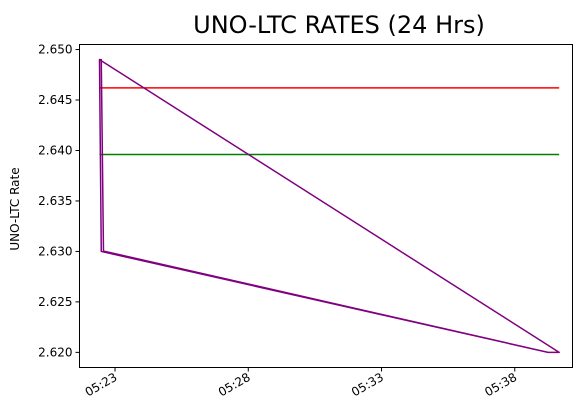 Image resolution: width=588 pixels, height=418 pixels. I want to click on y-tick-label: 2.650, so click(55, 50).